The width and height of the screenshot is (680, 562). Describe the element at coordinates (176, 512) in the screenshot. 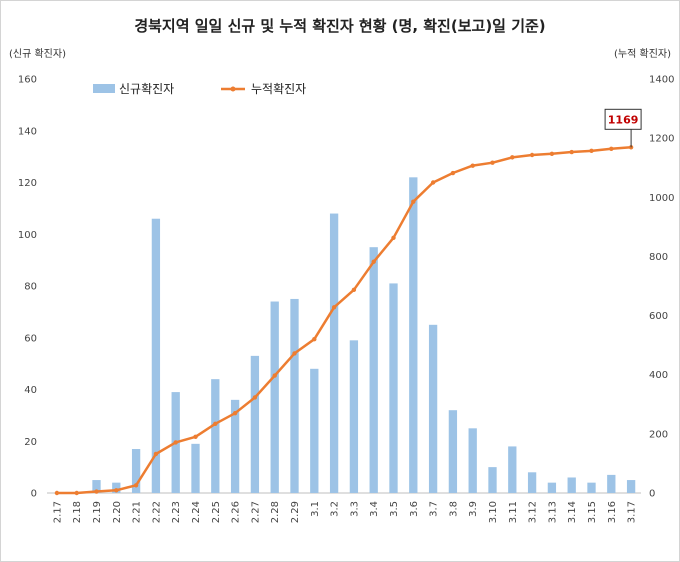

I see `x-tick-label: 2.23` at that location.